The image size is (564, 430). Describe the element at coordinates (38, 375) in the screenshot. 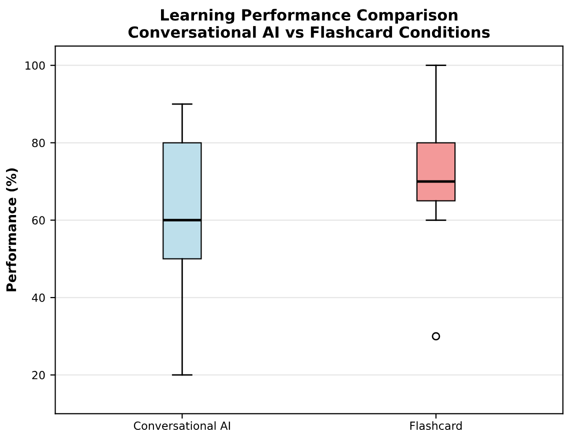

I see `y-tick-label: 20` at that location.